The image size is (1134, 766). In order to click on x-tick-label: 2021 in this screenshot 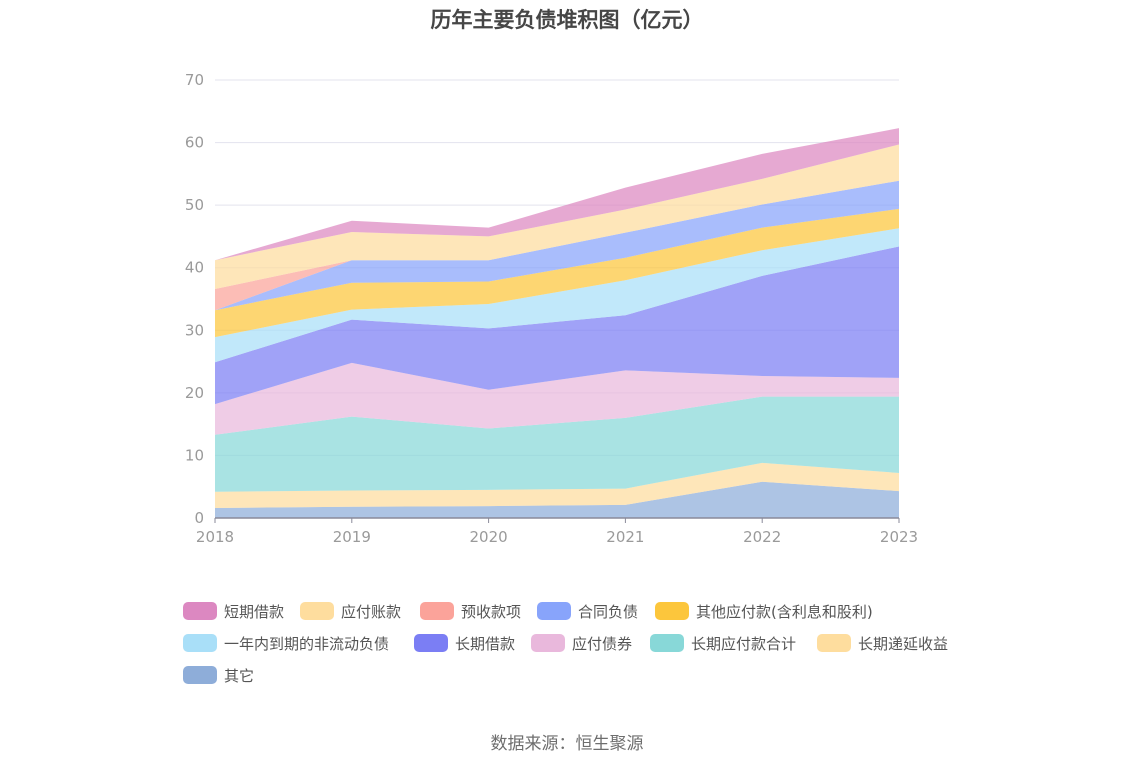, I will do `click(625, 537)`.